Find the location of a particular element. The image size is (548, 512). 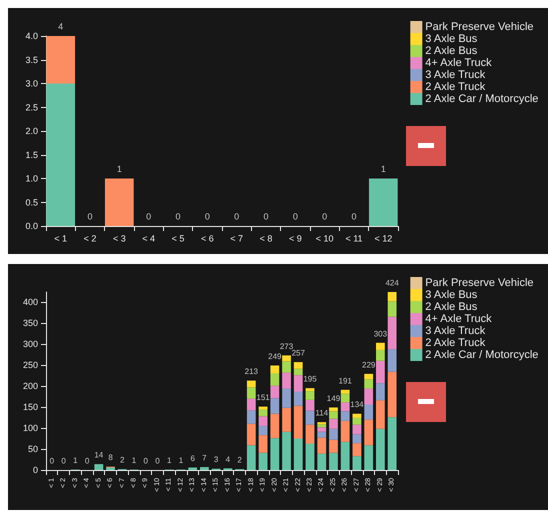

y-tick-label: 300 is located at coordinates (30, 344).